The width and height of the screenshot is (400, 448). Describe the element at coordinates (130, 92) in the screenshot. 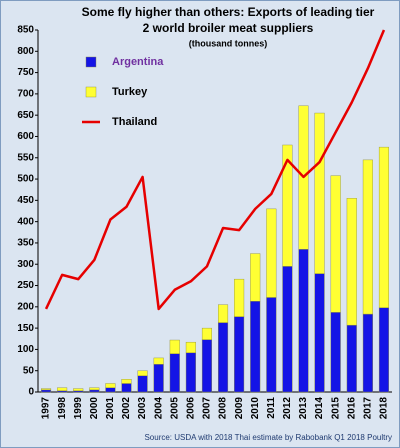

I see `legend-label: Turkey` at that location.